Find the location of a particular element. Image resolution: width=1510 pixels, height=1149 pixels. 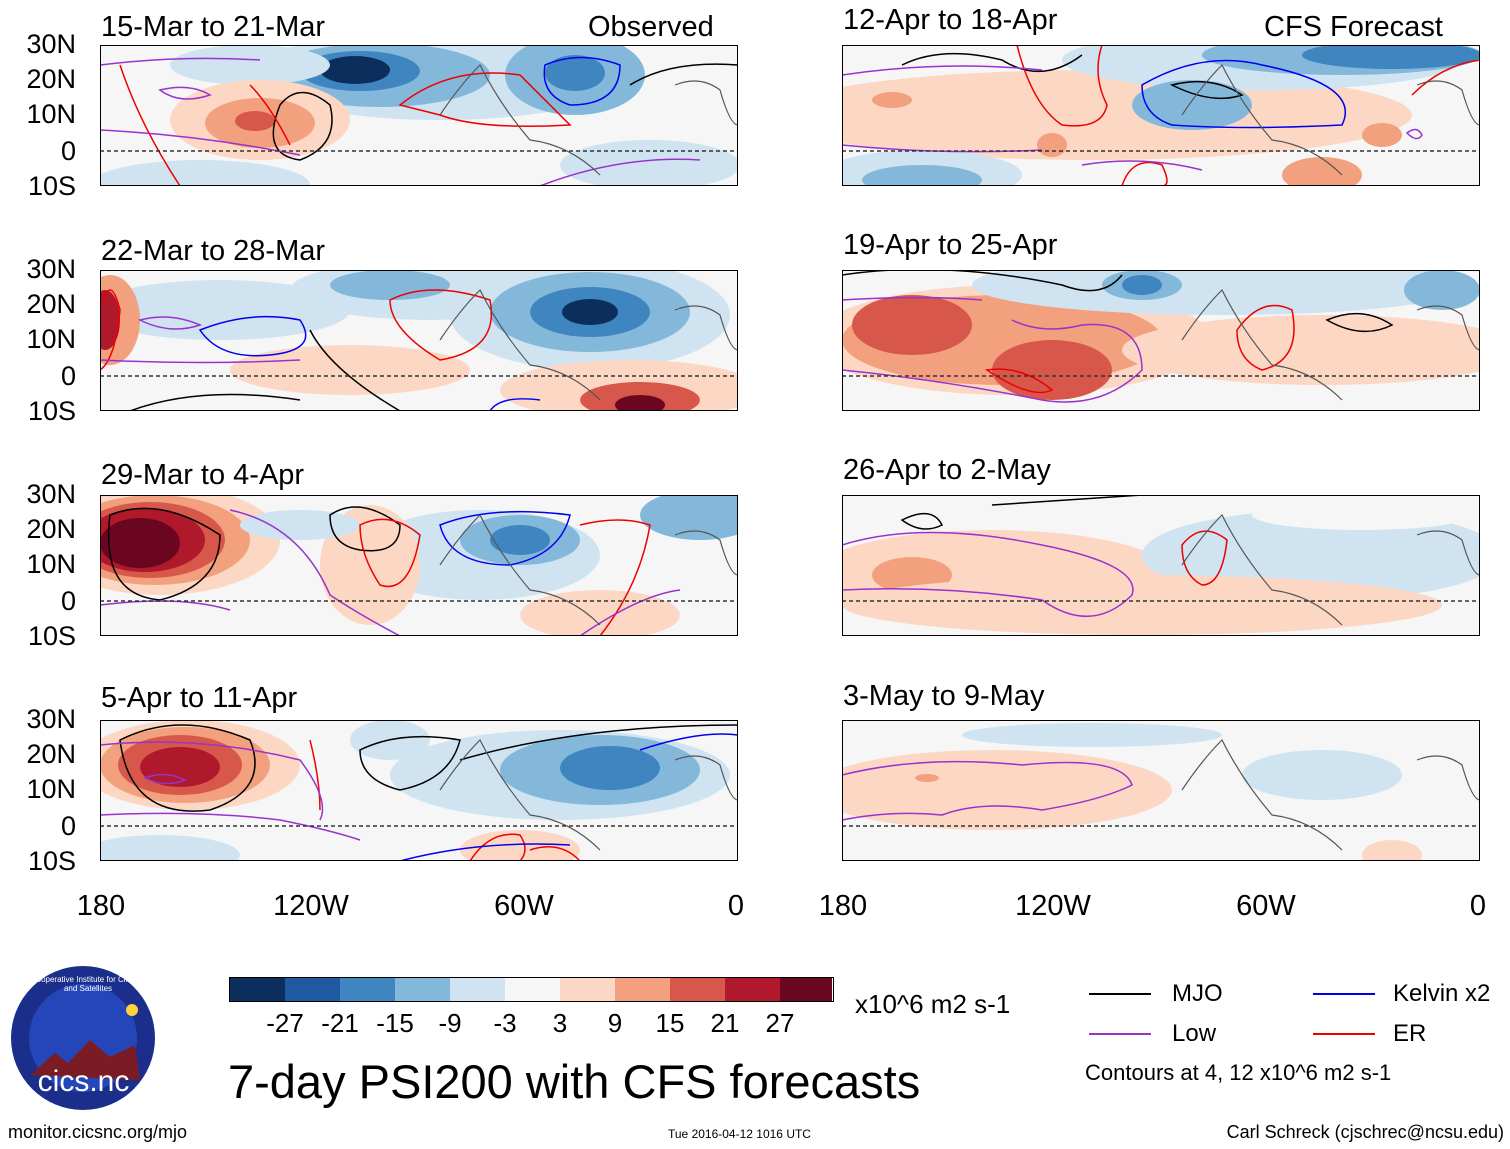

panel-title: 19-Apr to 25-Apr is located at coordinates (950, 245).